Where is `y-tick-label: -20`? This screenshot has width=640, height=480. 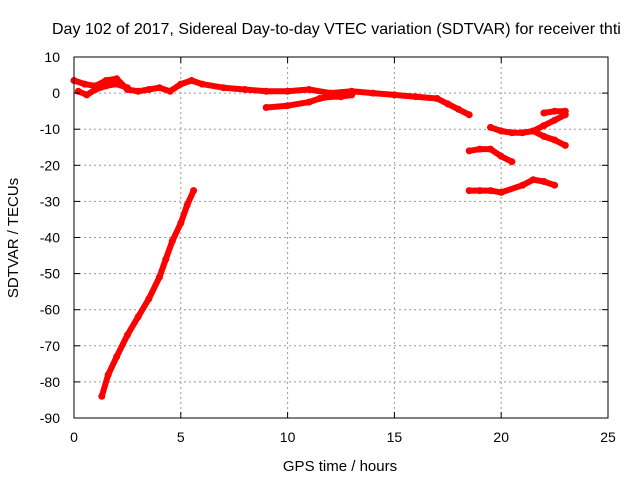 y-tick-label: -20 is located at coordinates (50, 165).